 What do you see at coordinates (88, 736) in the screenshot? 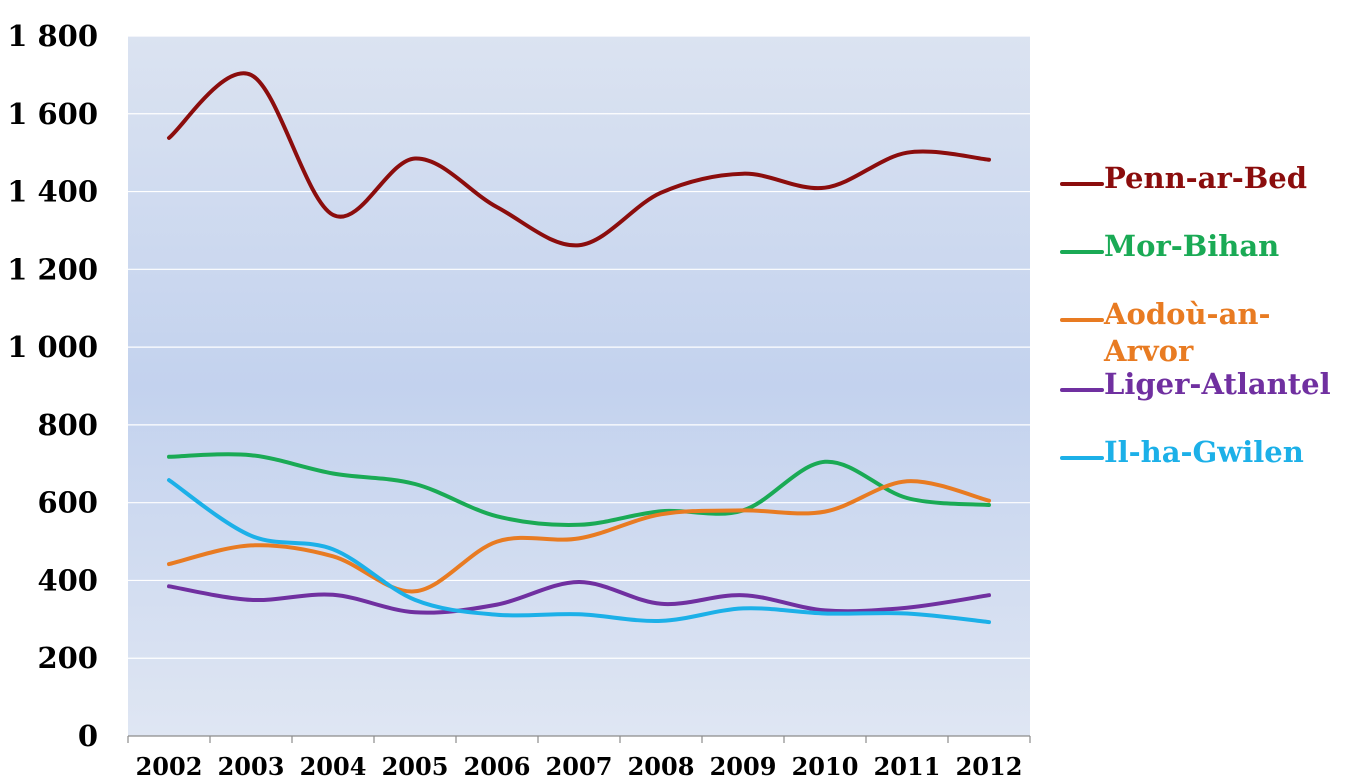
I see `y-tick-label: 0` at bounding box center [88, 736].